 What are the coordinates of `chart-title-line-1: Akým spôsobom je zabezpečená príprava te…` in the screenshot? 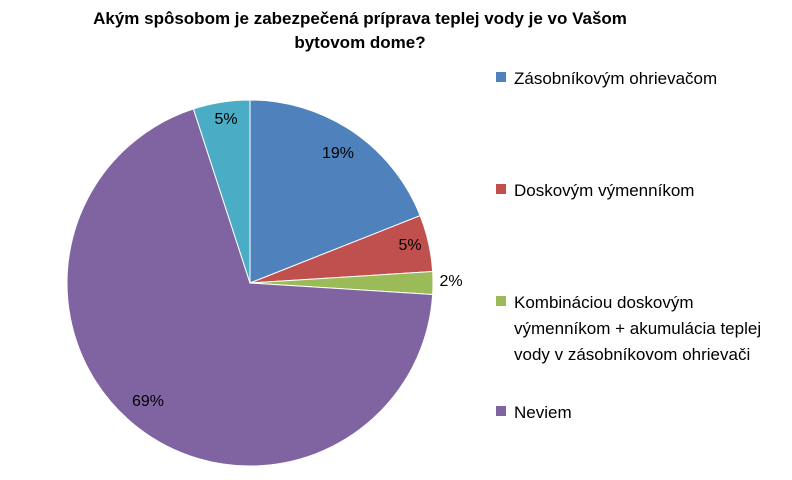 It's located at (360, 18).